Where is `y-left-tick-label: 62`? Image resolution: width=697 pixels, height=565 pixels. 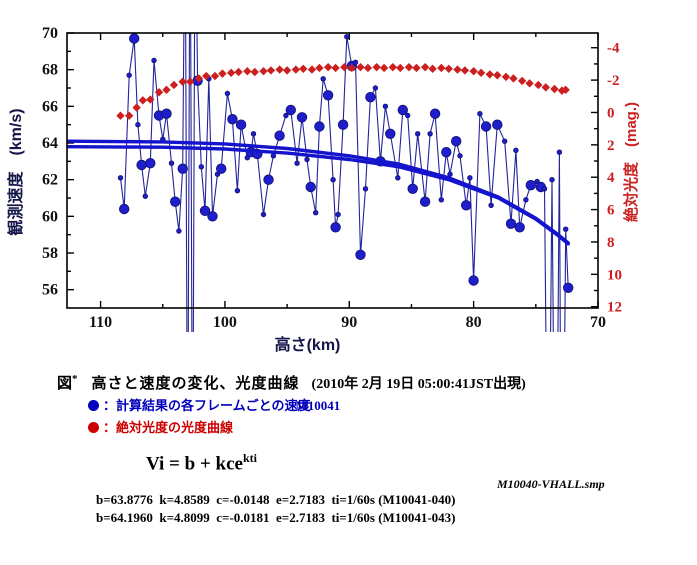
y-left-tick-label: 62 is located at coordinates (50, 180).